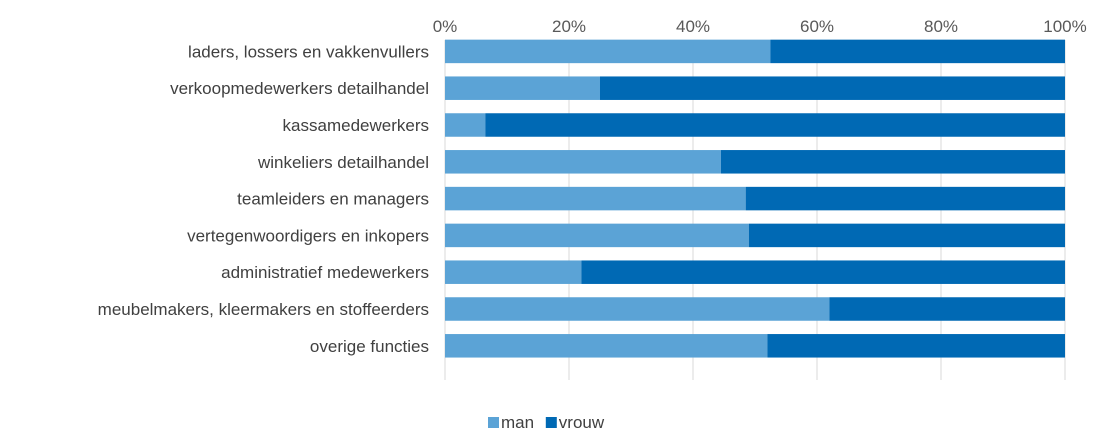 This screenshot has width=1097, height=437. Describe the element at coordinates (569, 26) in the screenshot. I see `x-tick-label: 20%` at that location.